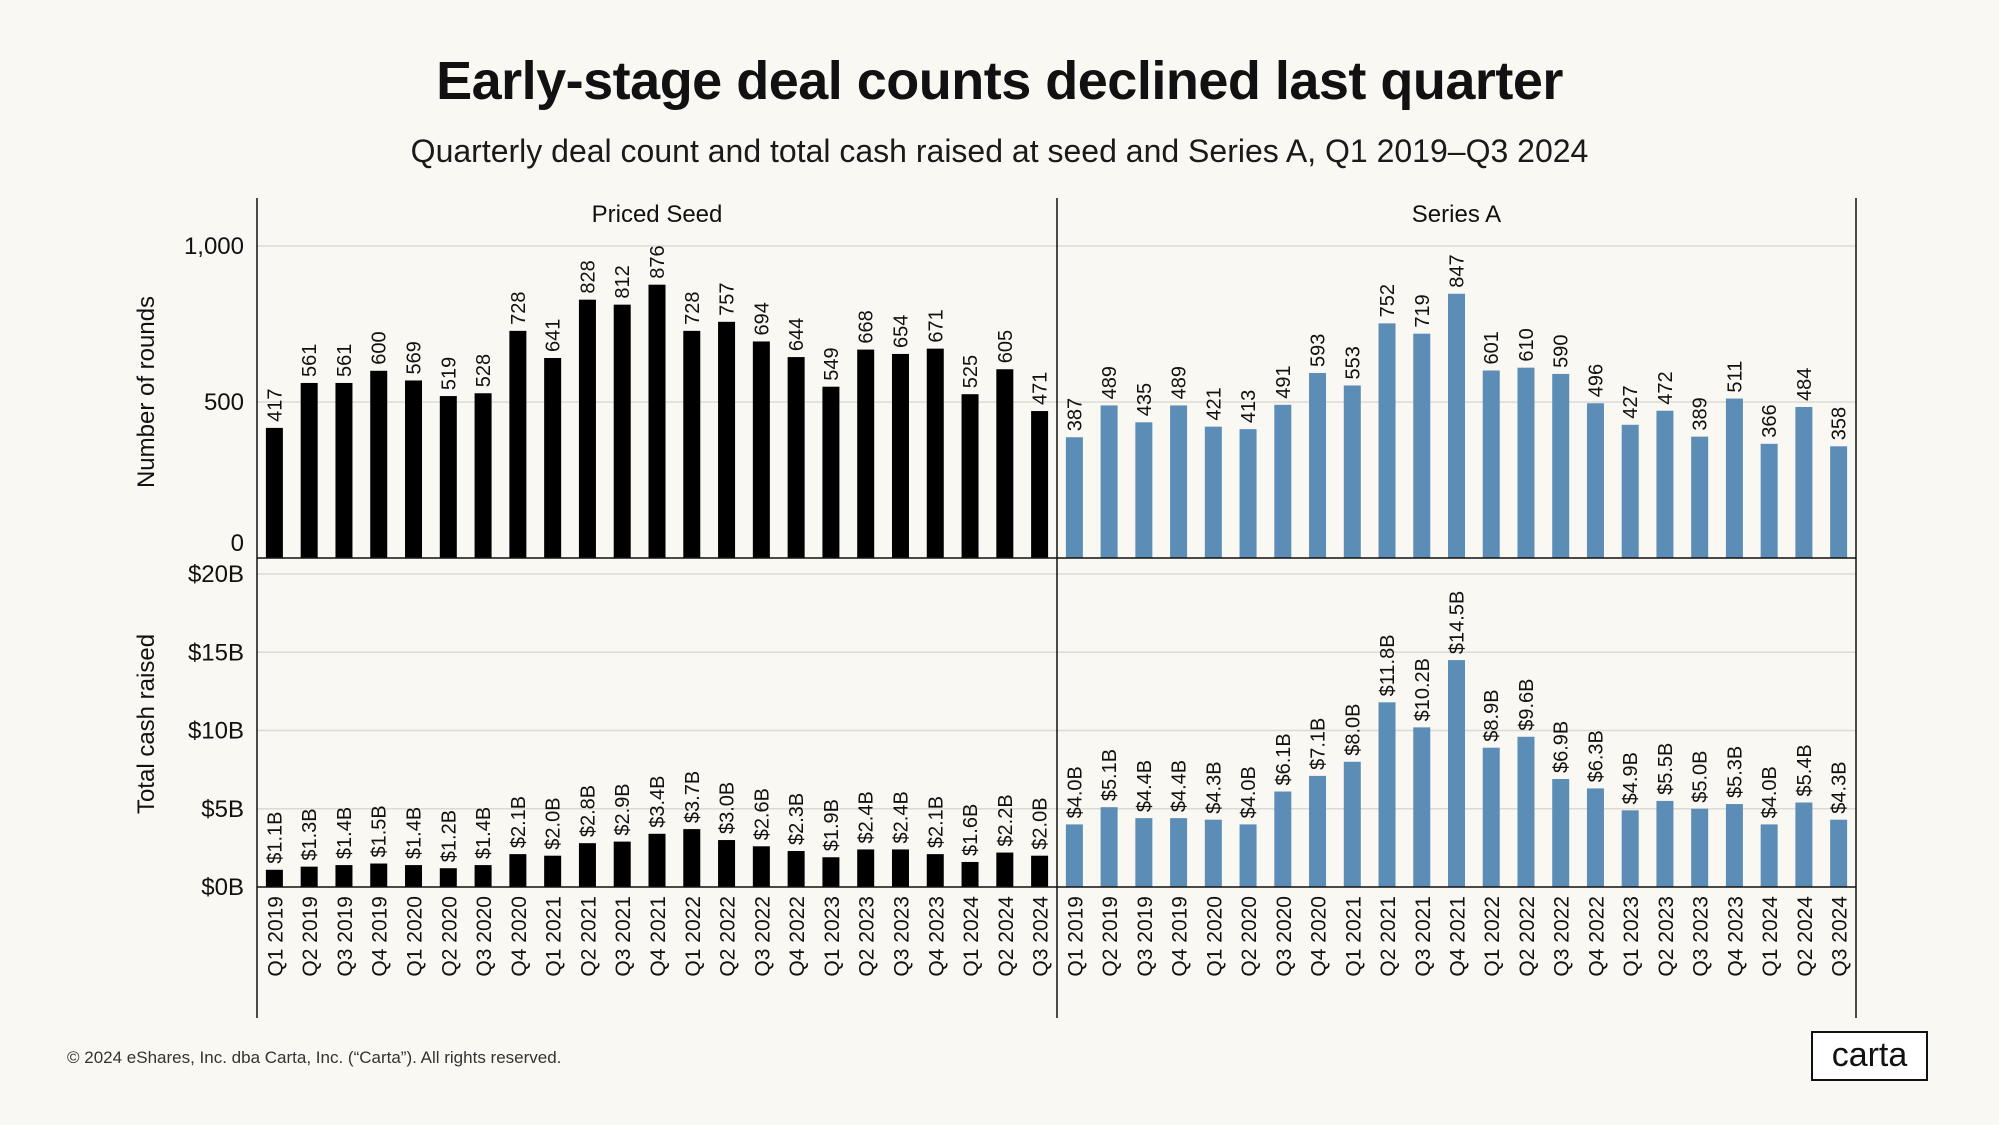 Image resolution: width=1999 pixels, height=1125 pixels. I want to click on series-a-quarter-label: Q4 2023, so click(1735, 936).